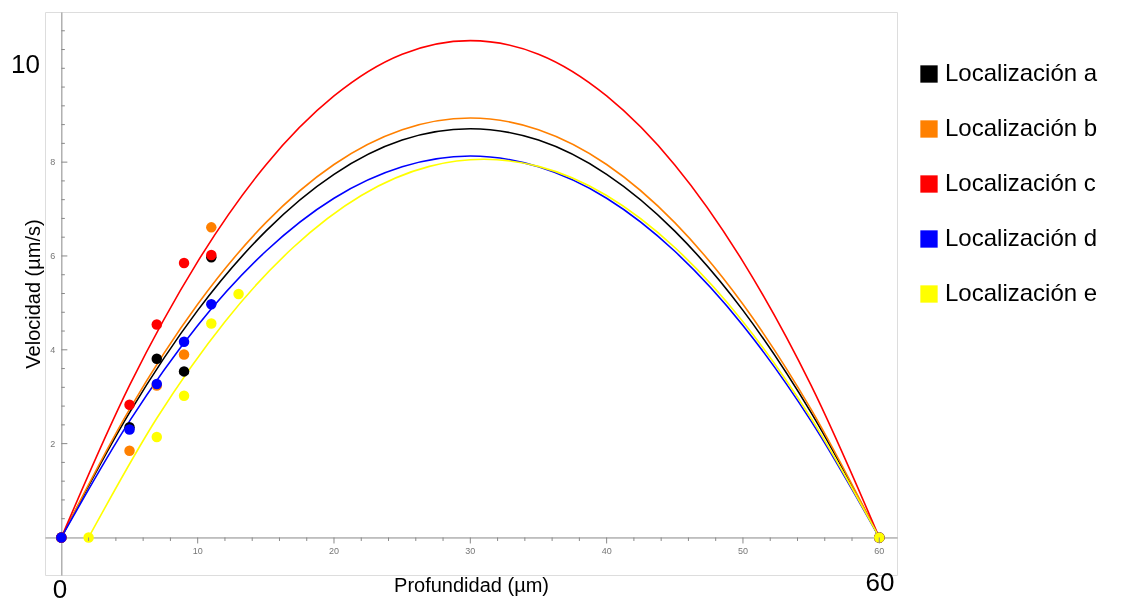  Describe the element at coordinates (1021, 237) in the screenshot. I see `legend-label: Localización d` at that location.